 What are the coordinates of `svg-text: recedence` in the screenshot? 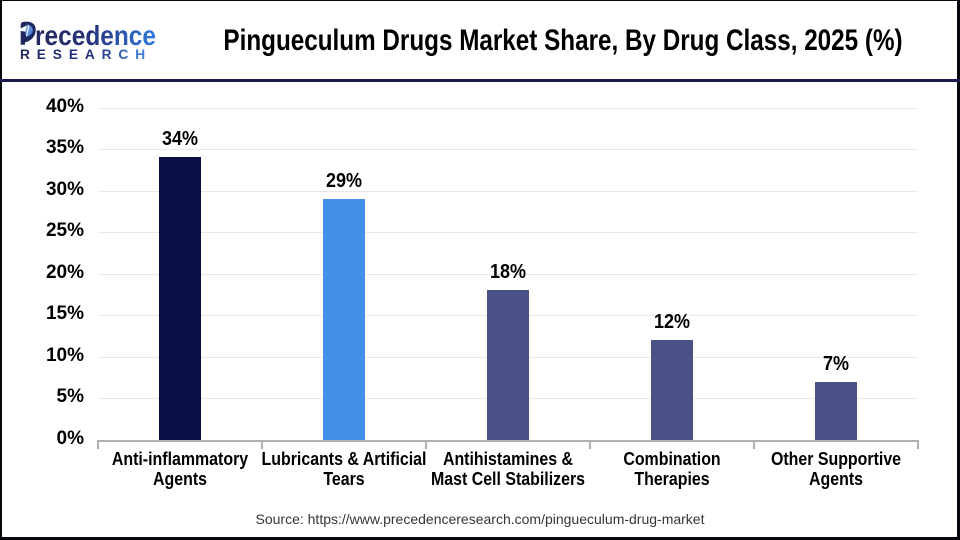 It's located at (95, 35).